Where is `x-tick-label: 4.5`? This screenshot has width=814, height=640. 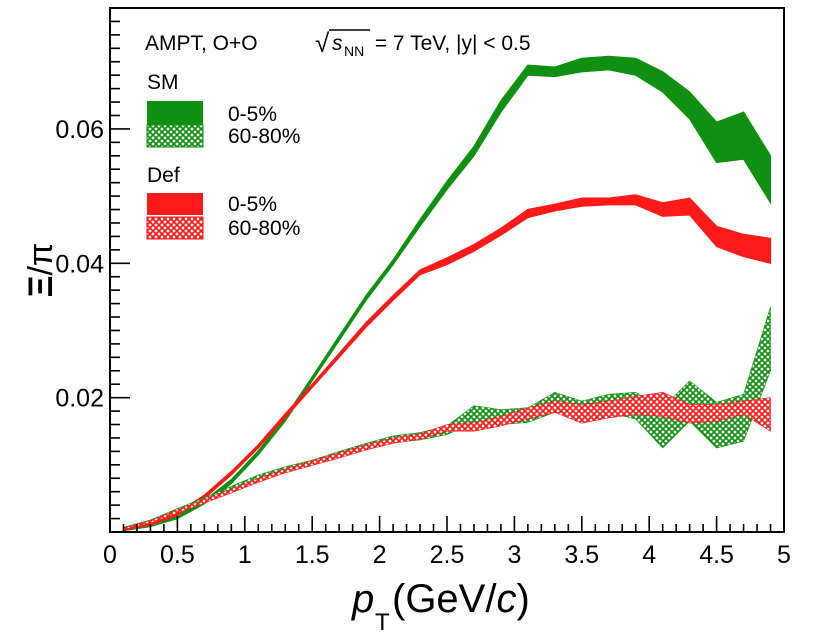
x-tick-label: 4.5 is located at coordinates (716, 555).